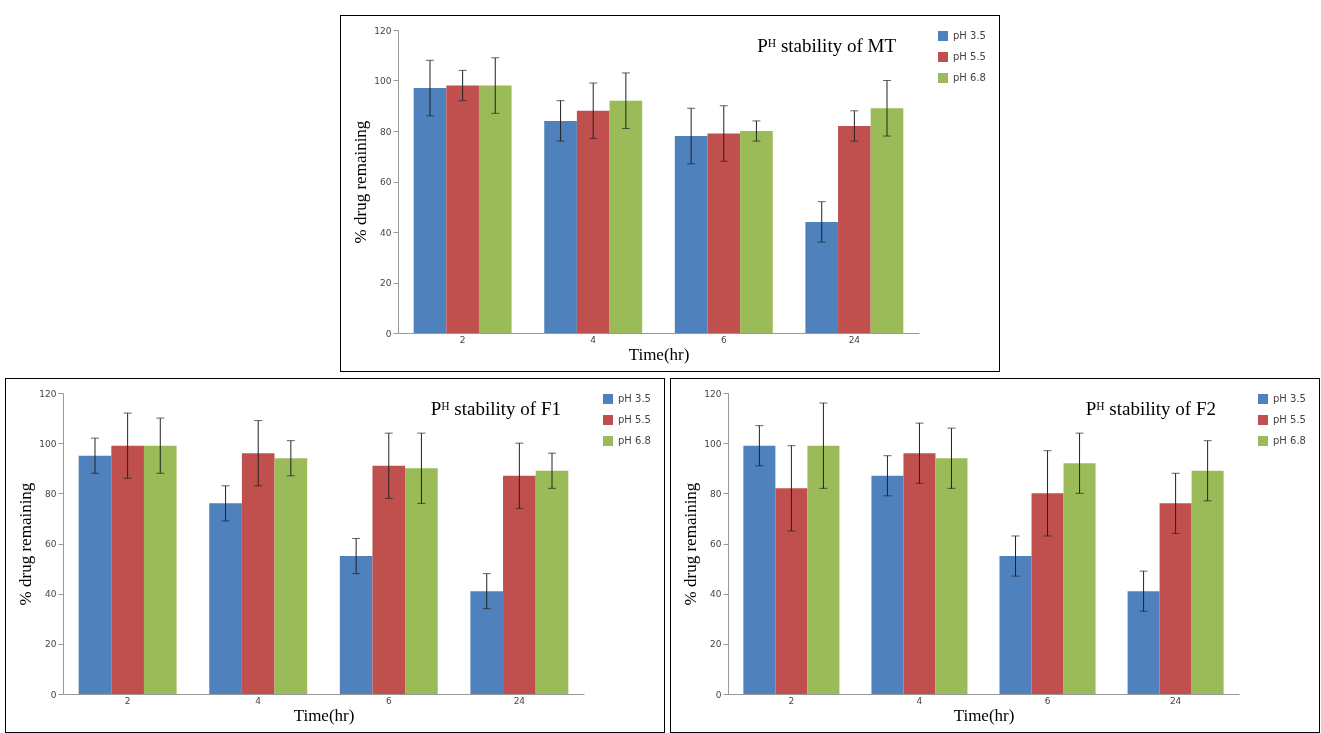 The width and height of the screenshot is (1321, 733). Describe the element at coordinates (495, 408) in the screenshot. I see `chart-title: Pᴴ stability of F1` at that location.